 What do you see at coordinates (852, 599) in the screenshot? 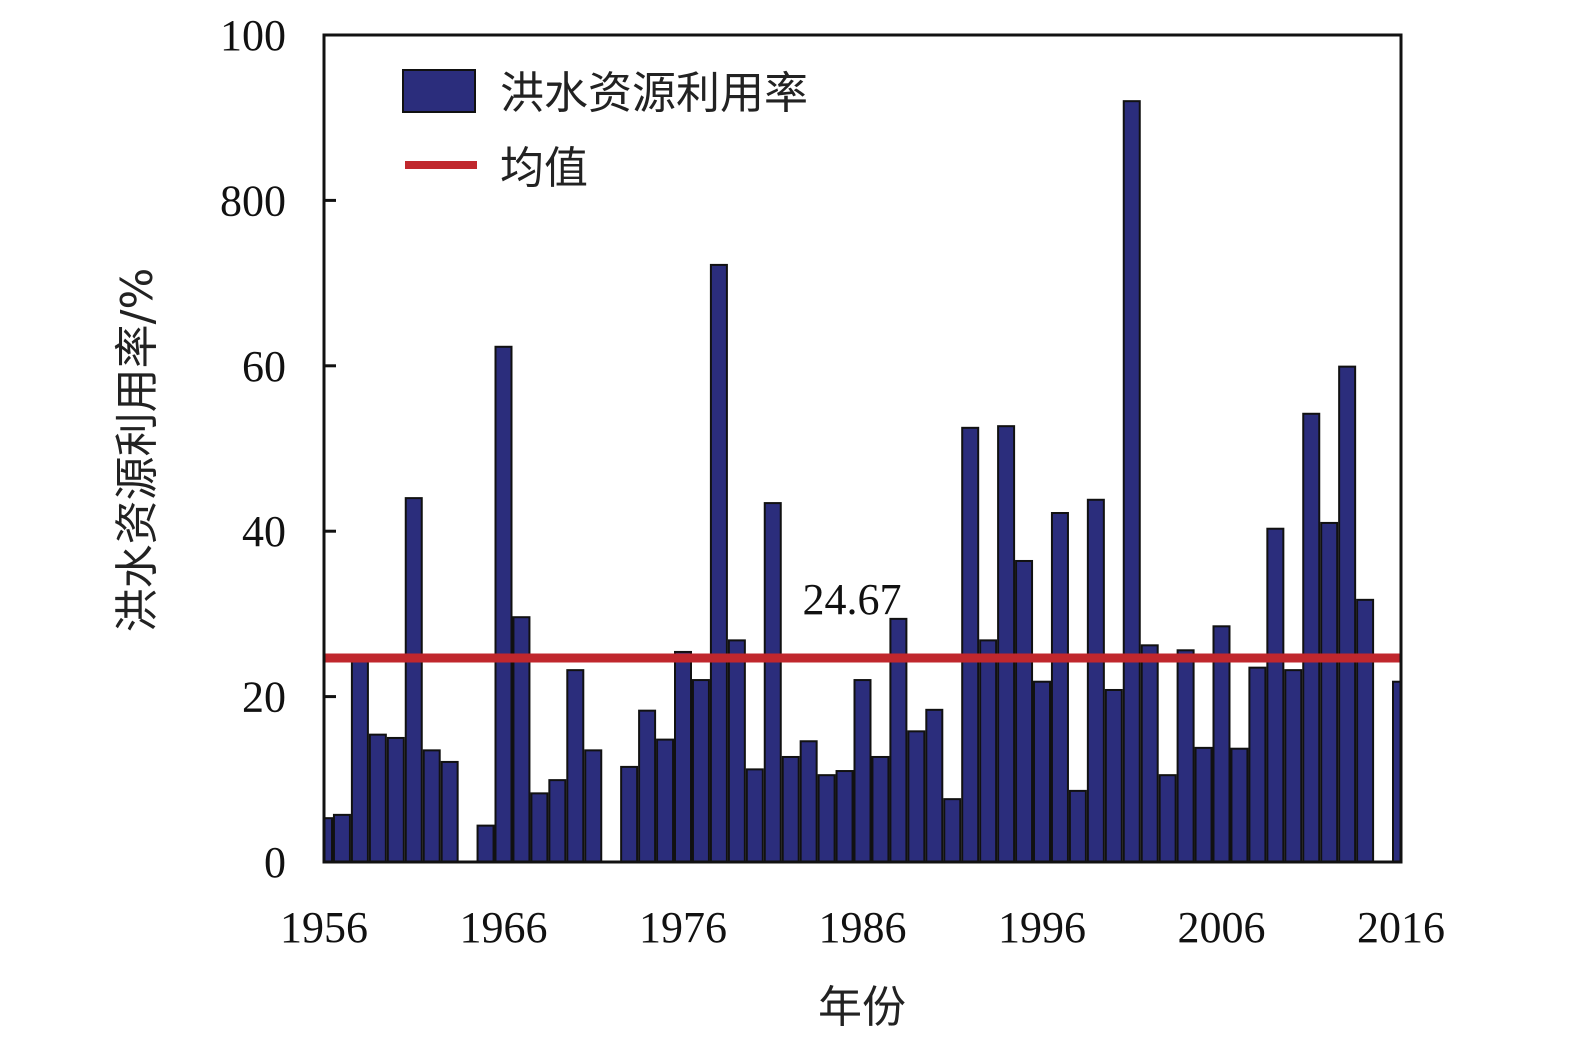
I see `mean-annotation: 24.67` at bounding box center [852, 599].